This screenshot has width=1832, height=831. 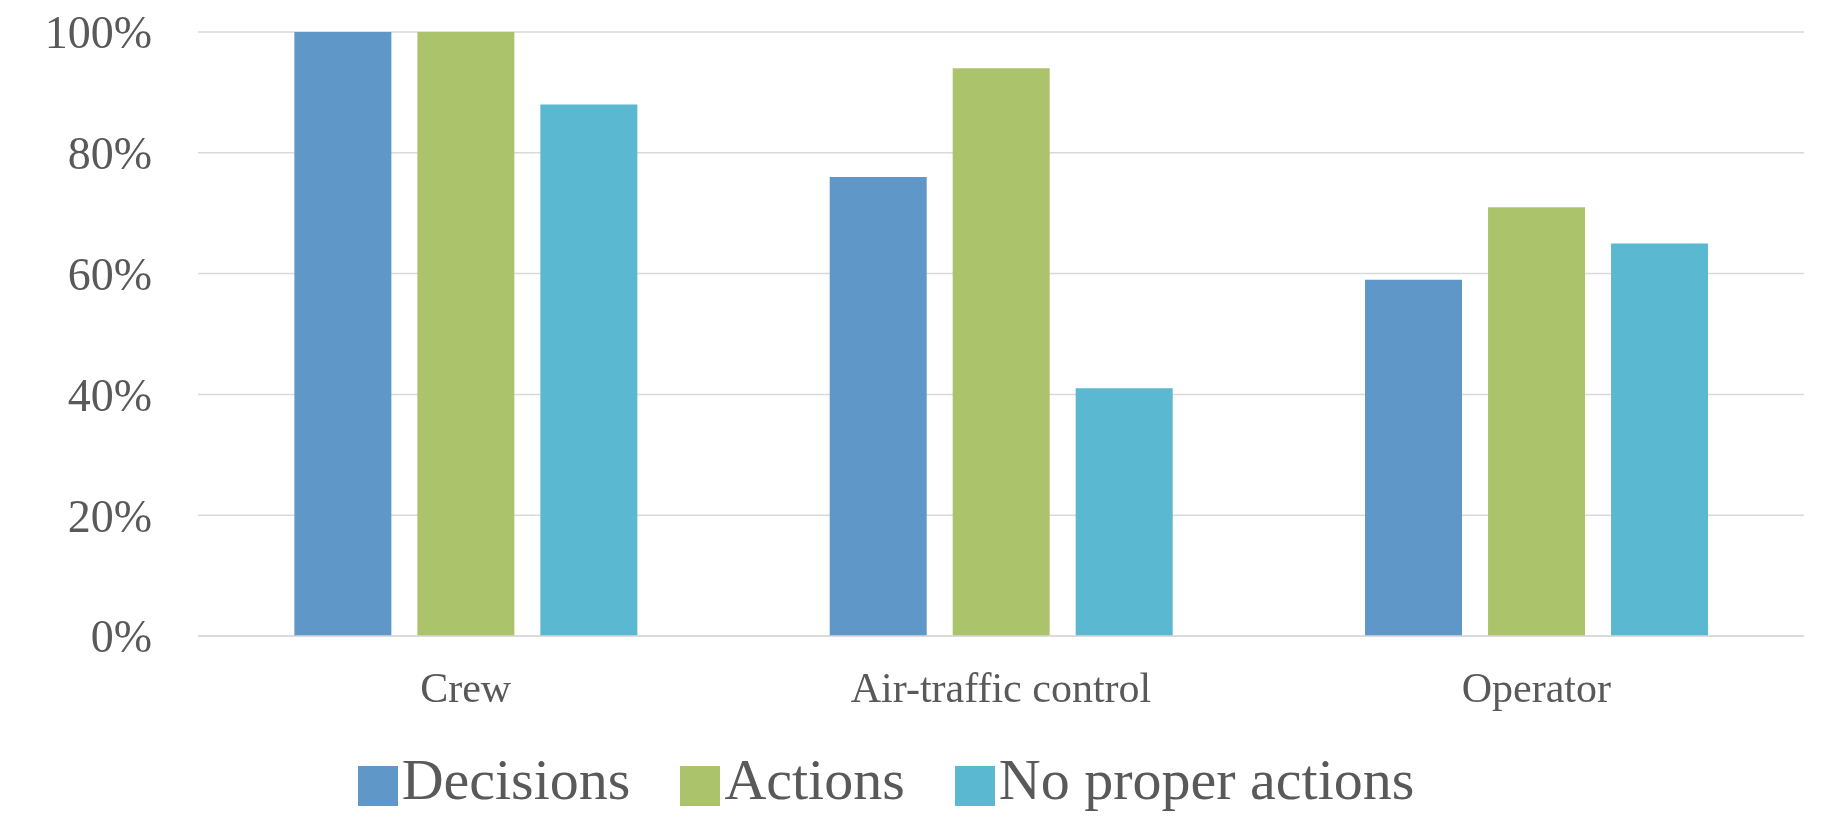 What do you see at coordinates (121, 637) in the screenshot?
I see `y-tick-label: 0%` at bounding box center [121, 637].